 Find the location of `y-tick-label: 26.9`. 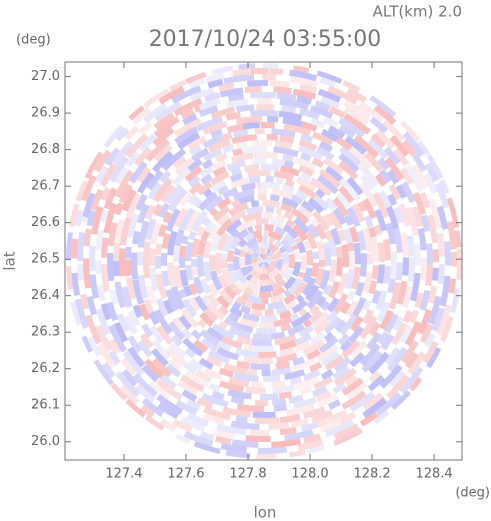

y-tick-label: 26.9 is located at coordinates (45, 113).